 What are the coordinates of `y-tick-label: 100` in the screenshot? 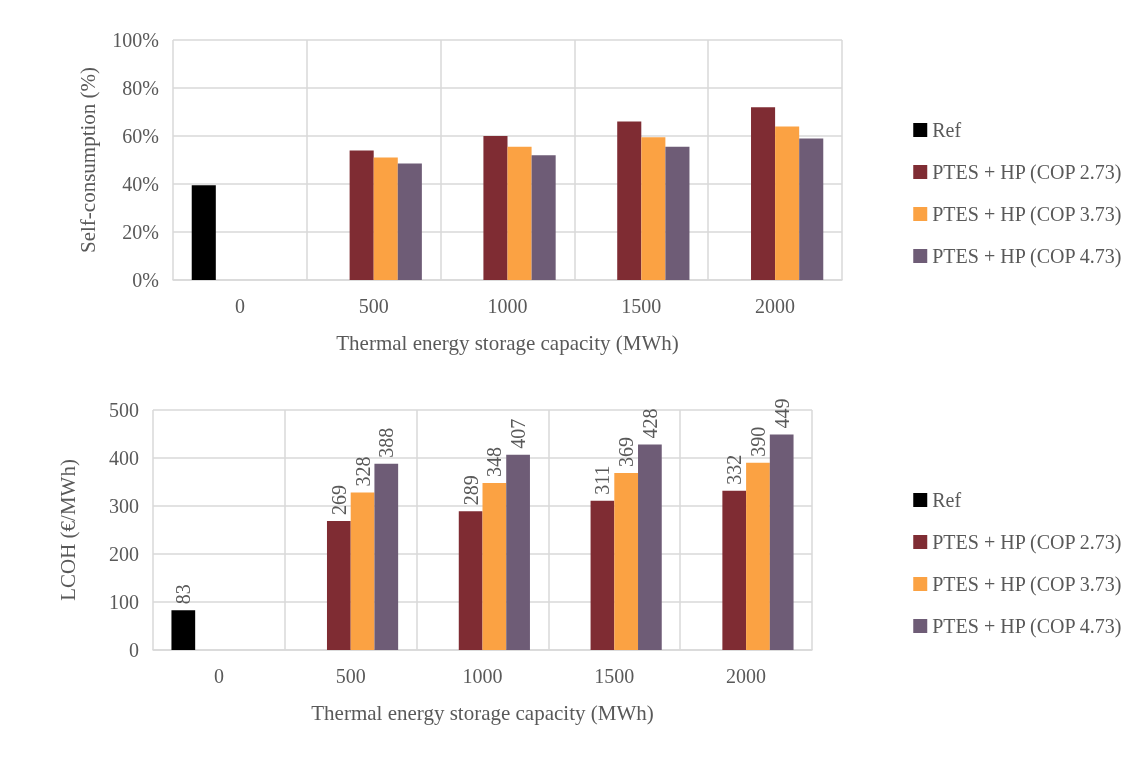 It's located at (124, 602).